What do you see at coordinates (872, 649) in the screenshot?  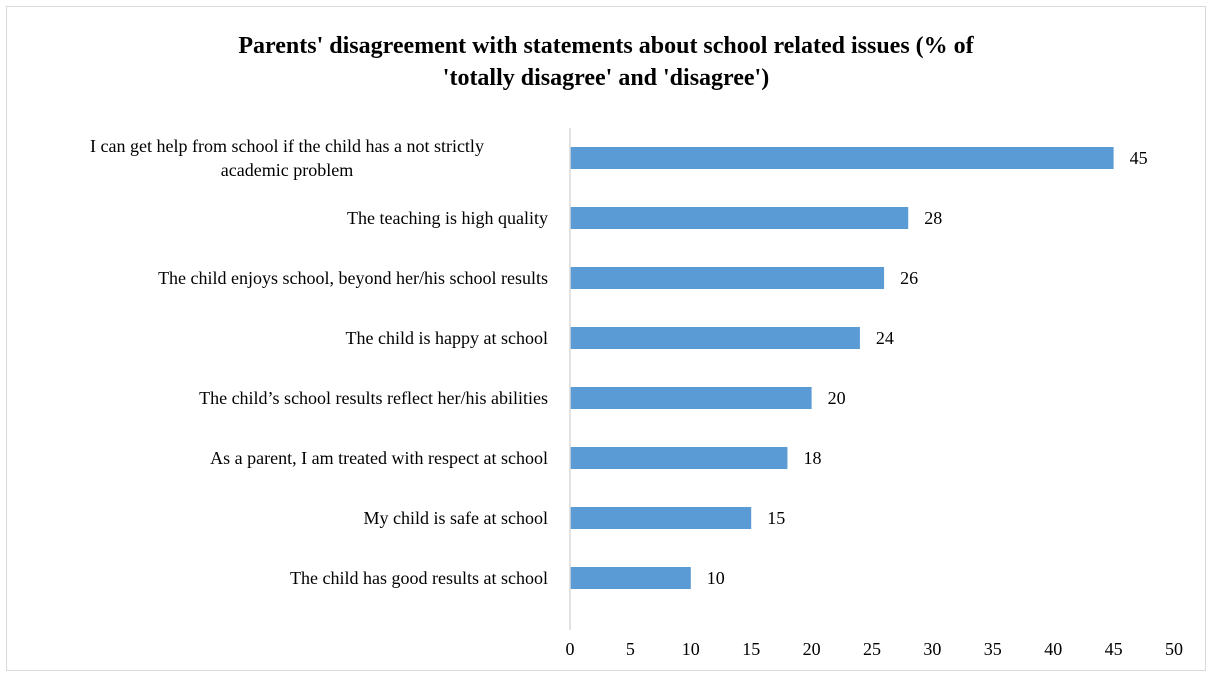 I see `x-tick-label: 25` at bounding box center [872, 649].